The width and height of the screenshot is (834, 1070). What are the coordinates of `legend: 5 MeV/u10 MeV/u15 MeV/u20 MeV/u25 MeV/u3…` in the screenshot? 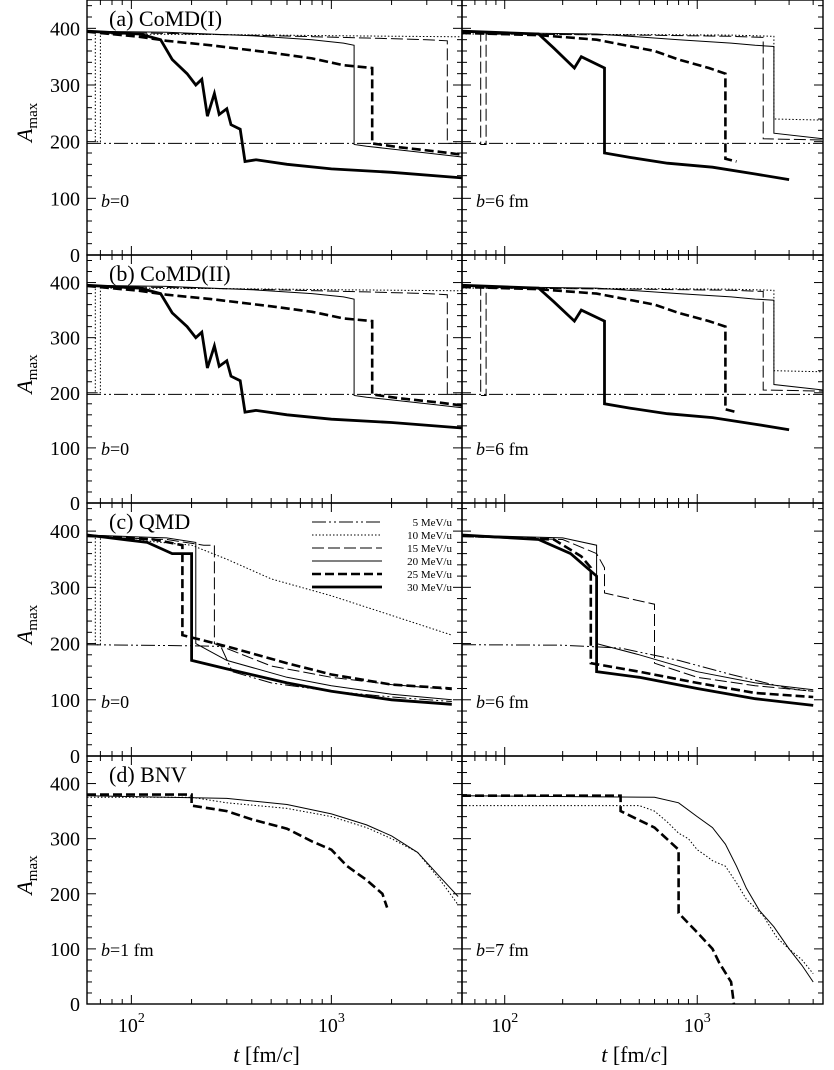 It's located at (382, 555).